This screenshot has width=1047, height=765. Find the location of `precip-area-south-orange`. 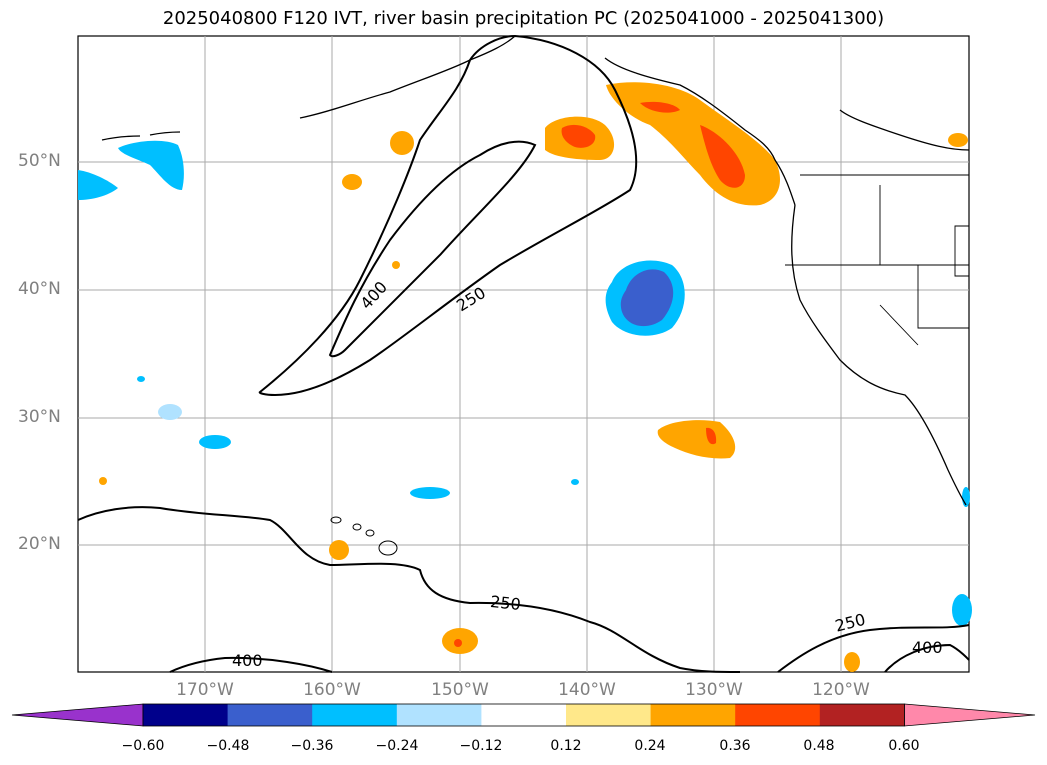

precip-area-south-orange is located at coordinates (696, 439).